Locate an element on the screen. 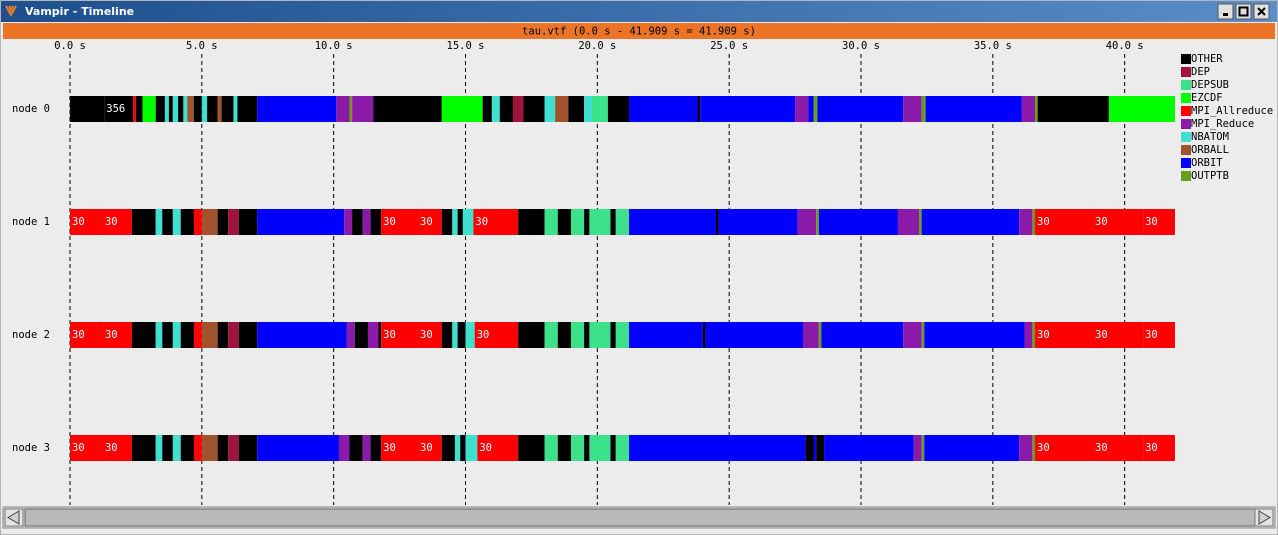  minimize-button is located at coordinates (1225, 11).